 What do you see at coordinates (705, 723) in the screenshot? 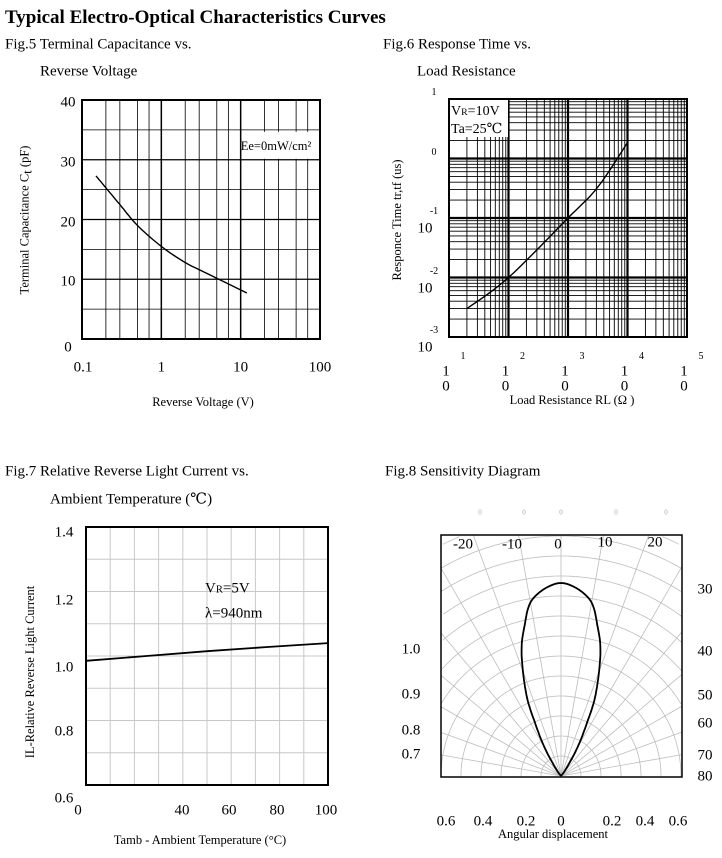
I see `fig8-angle-label-right: 60` at bounding box center [705, 723].